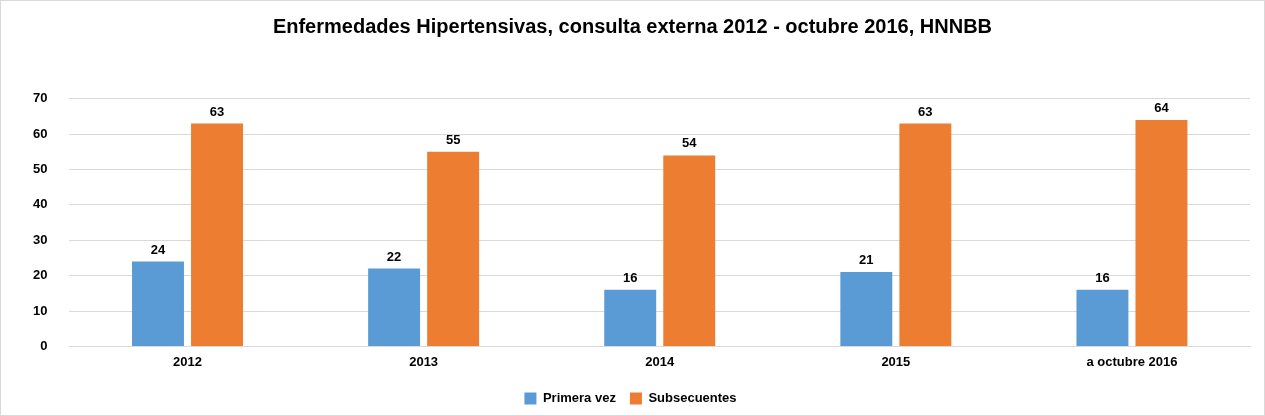 The height and width of the screenshot is (416, 1265). I want to click on y-tick-label: 40, so click(40, 204).